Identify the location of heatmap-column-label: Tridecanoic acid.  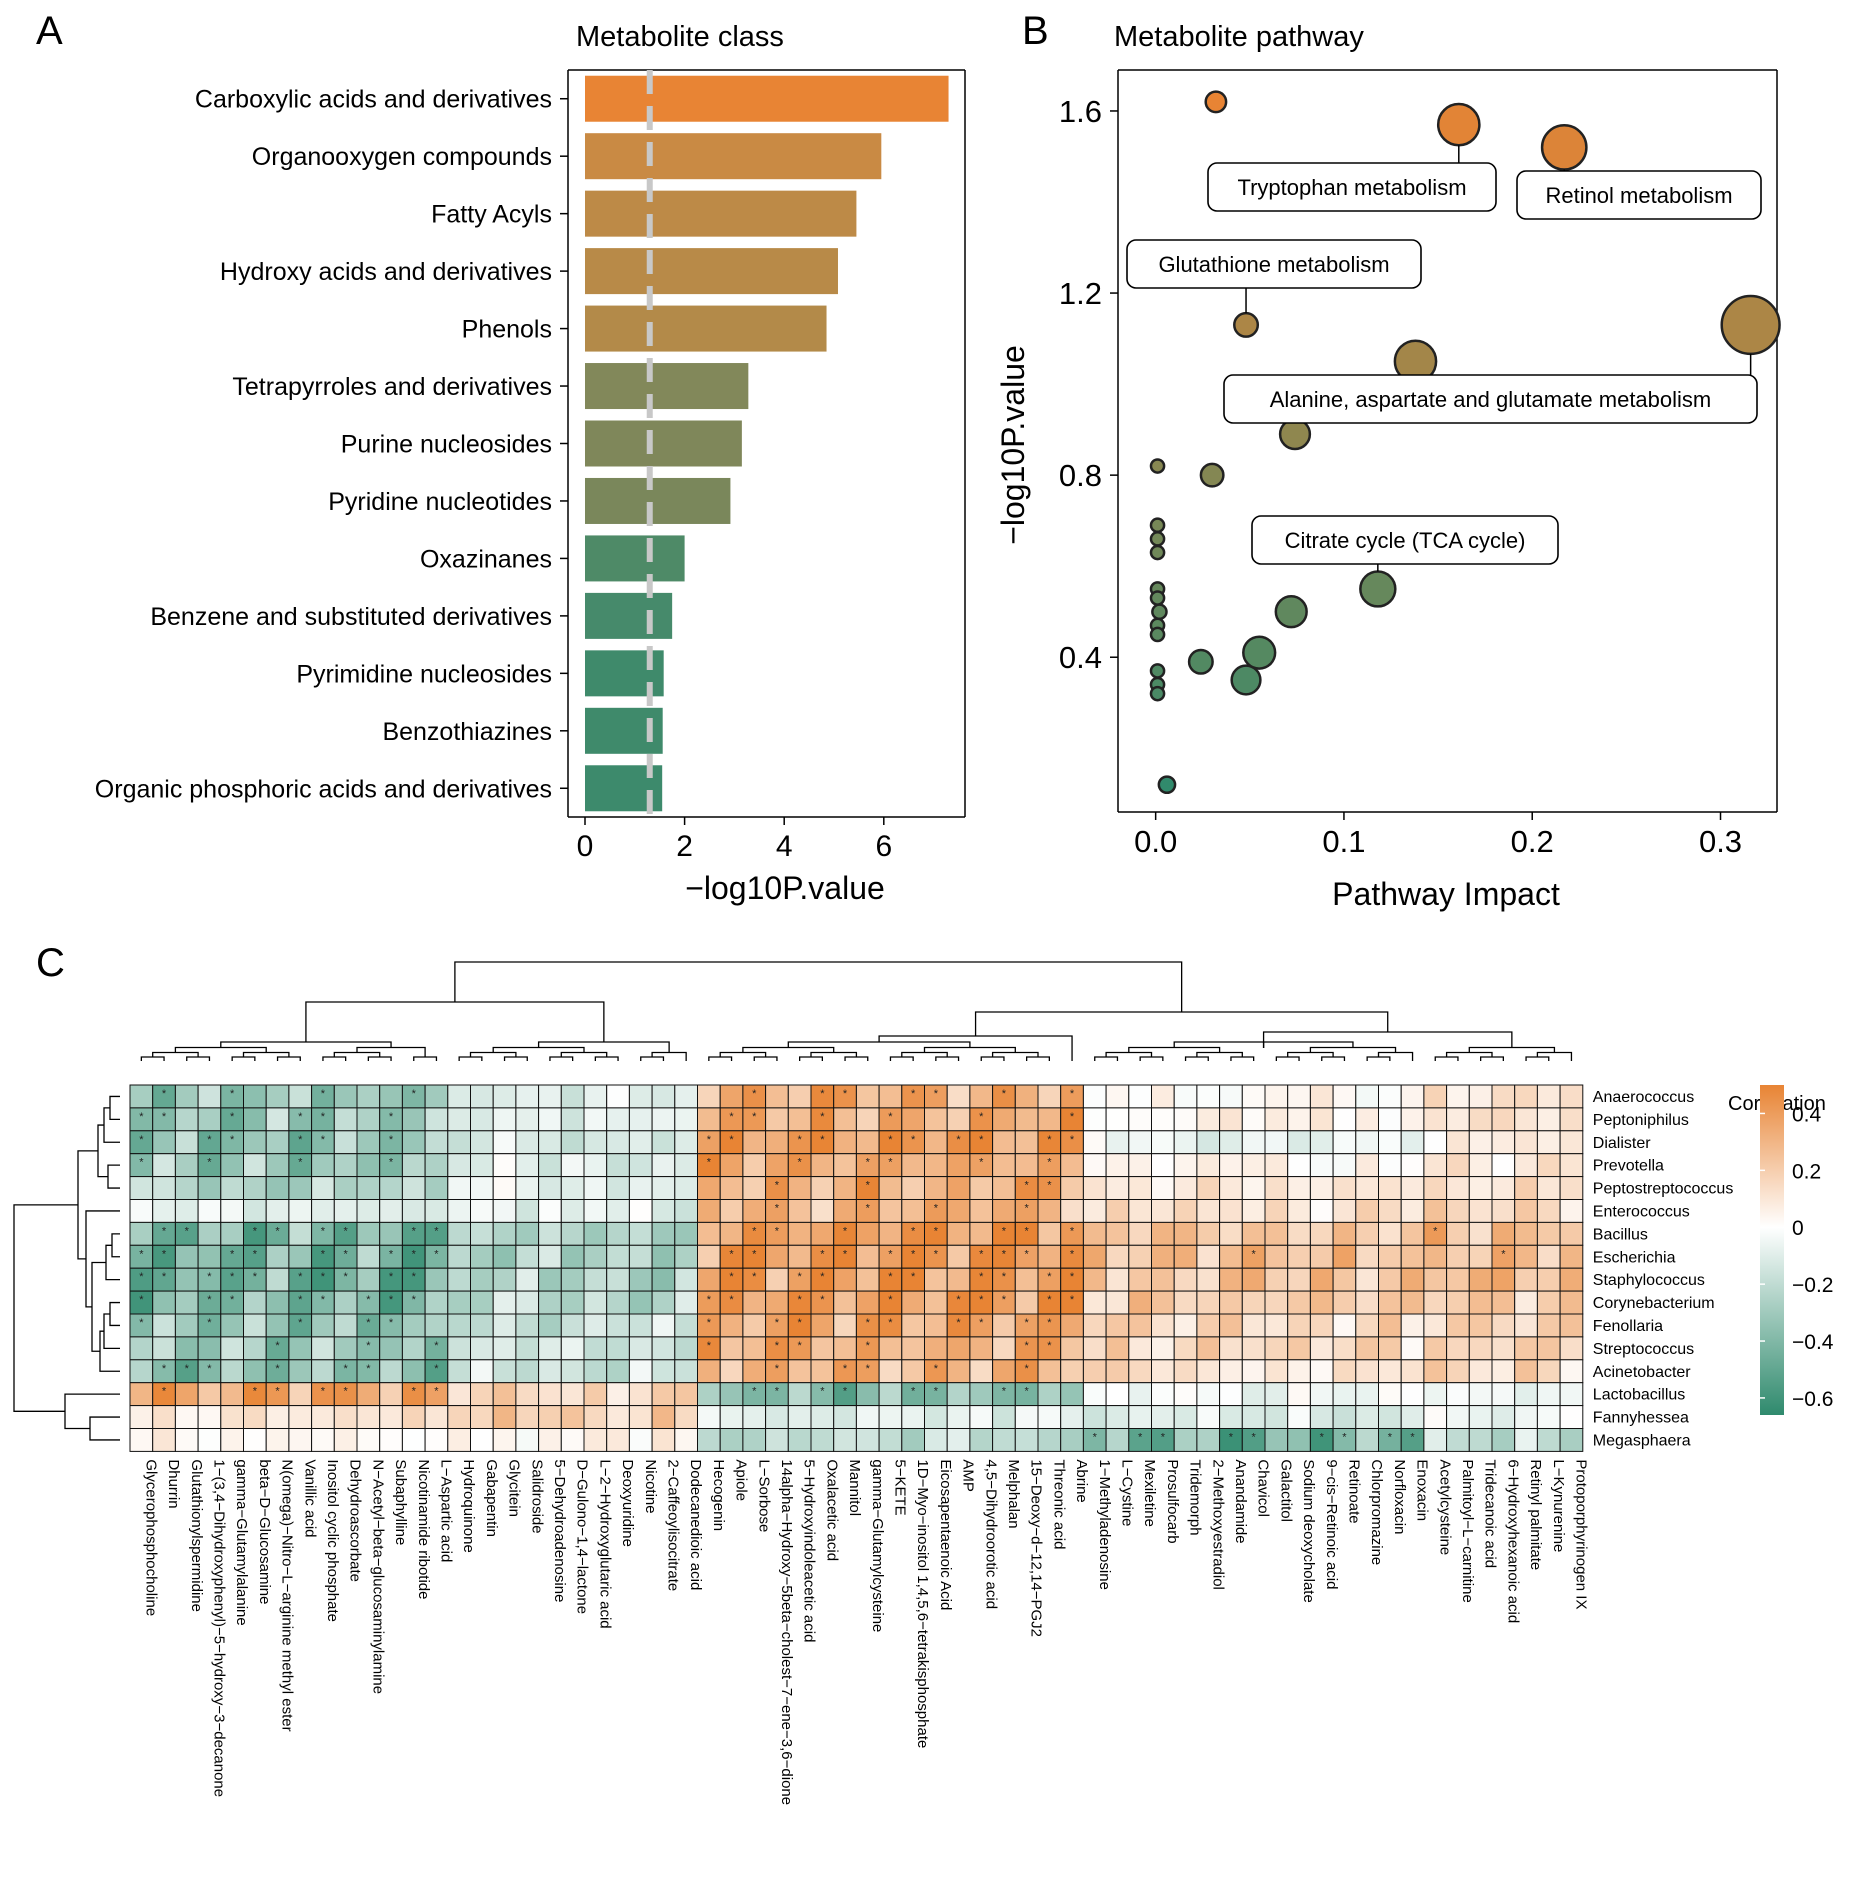
(1490, 1513).